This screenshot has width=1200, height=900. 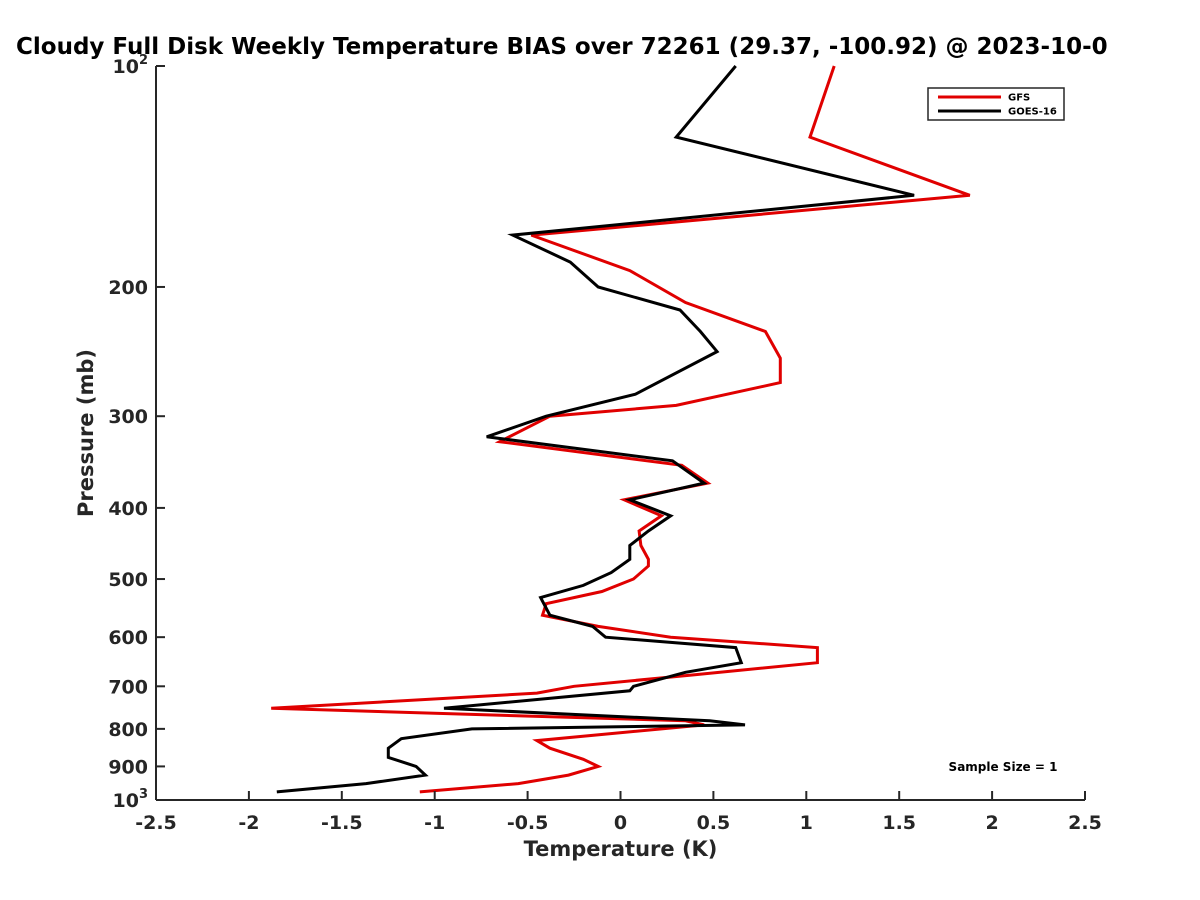 What do you see at coordinates (86, 433) in the screenshot?
I see `y-axis-label: Pressure (mb)` at bounding box center [86, 433].